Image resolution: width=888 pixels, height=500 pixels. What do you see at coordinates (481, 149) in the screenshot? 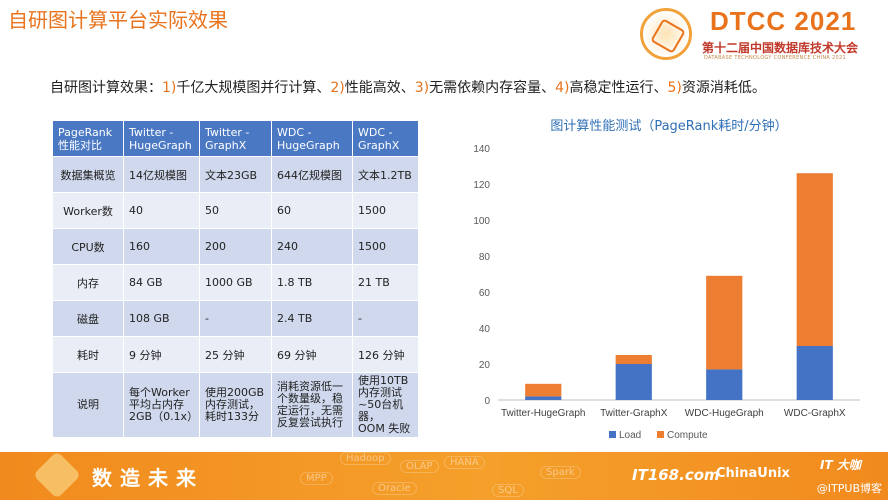
I see `y-tick-label: 140` at bounding box center [481, 149].